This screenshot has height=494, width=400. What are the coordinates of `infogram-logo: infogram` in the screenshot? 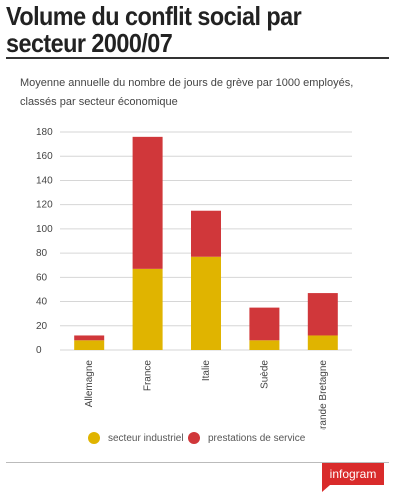 It's located at (353, 474).